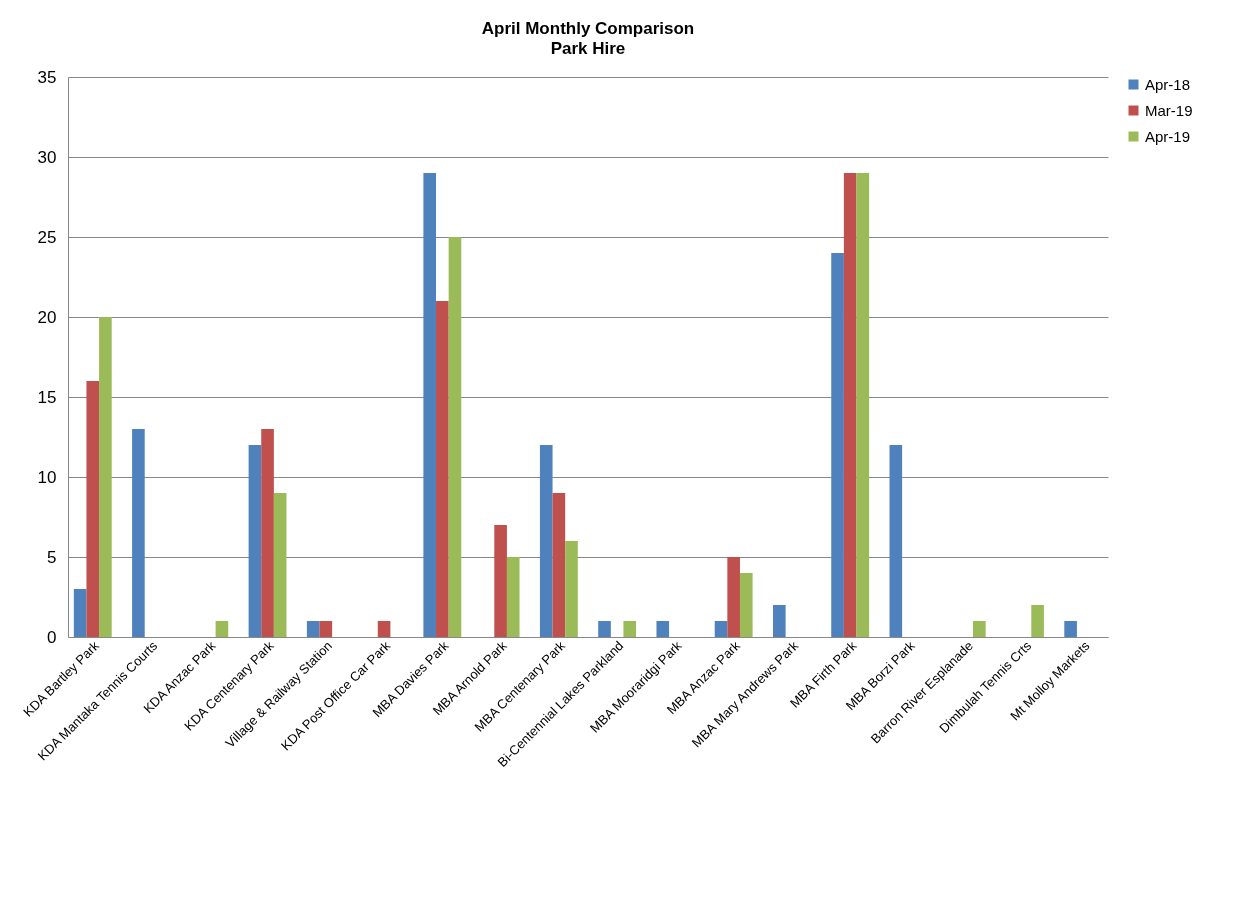  I want to click on y-tick-label: 5, so click(52, 557).